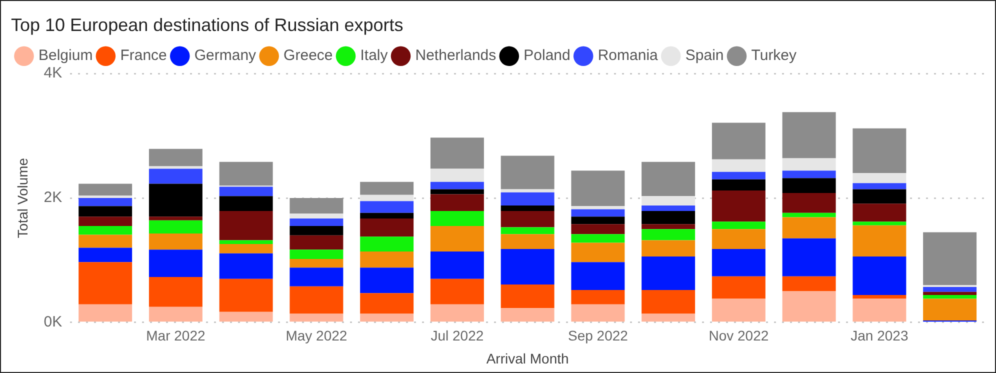 Image resolution: width=996 pixels, height=373 pixels. I want to click on y-axis-title: Total Volume, so click(22, 198).